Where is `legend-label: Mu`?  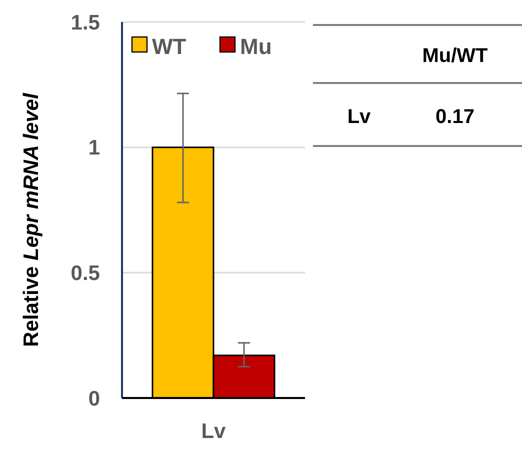
legend-label: Mu is located at coordinates (256, 46).